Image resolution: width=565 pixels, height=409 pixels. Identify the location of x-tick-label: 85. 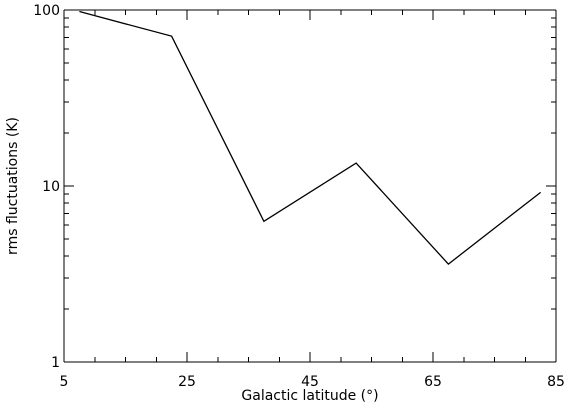
(556, 382).